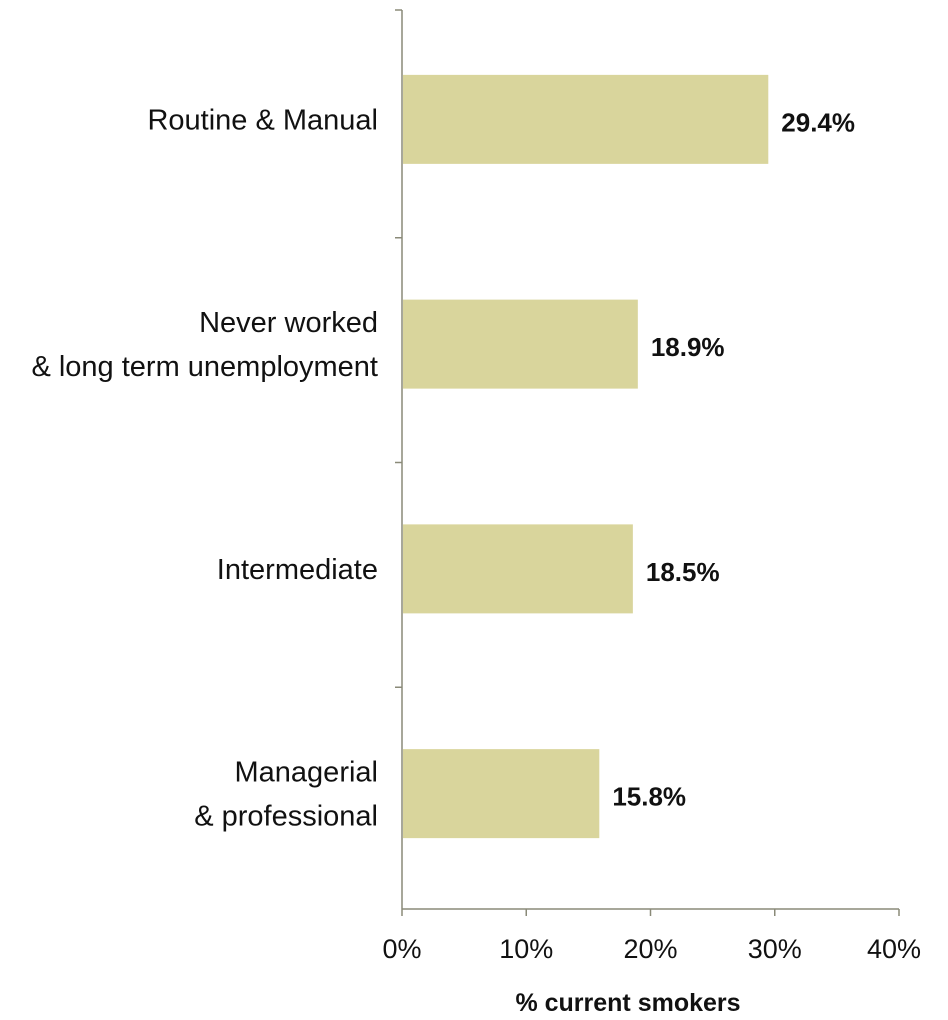  I want to click on category-label: Intermediate, so click(297, 570).